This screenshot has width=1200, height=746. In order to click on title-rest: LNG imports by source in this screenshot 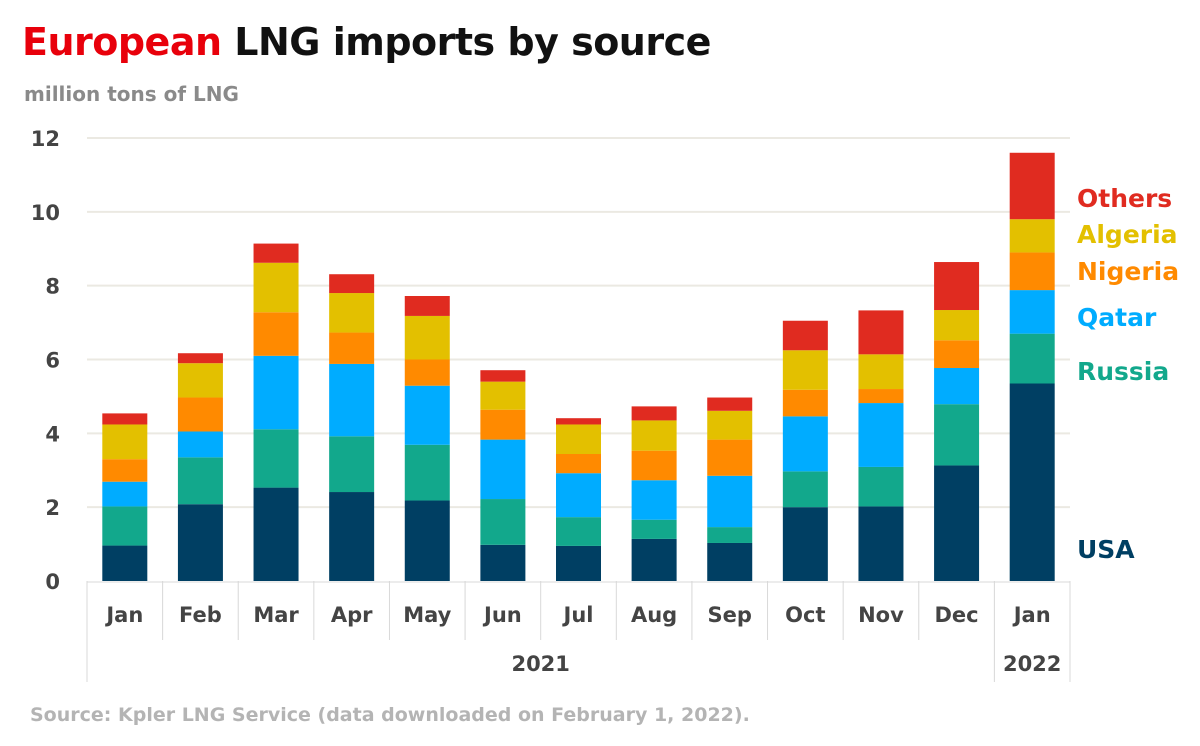, I will do `click(466, 42)`.